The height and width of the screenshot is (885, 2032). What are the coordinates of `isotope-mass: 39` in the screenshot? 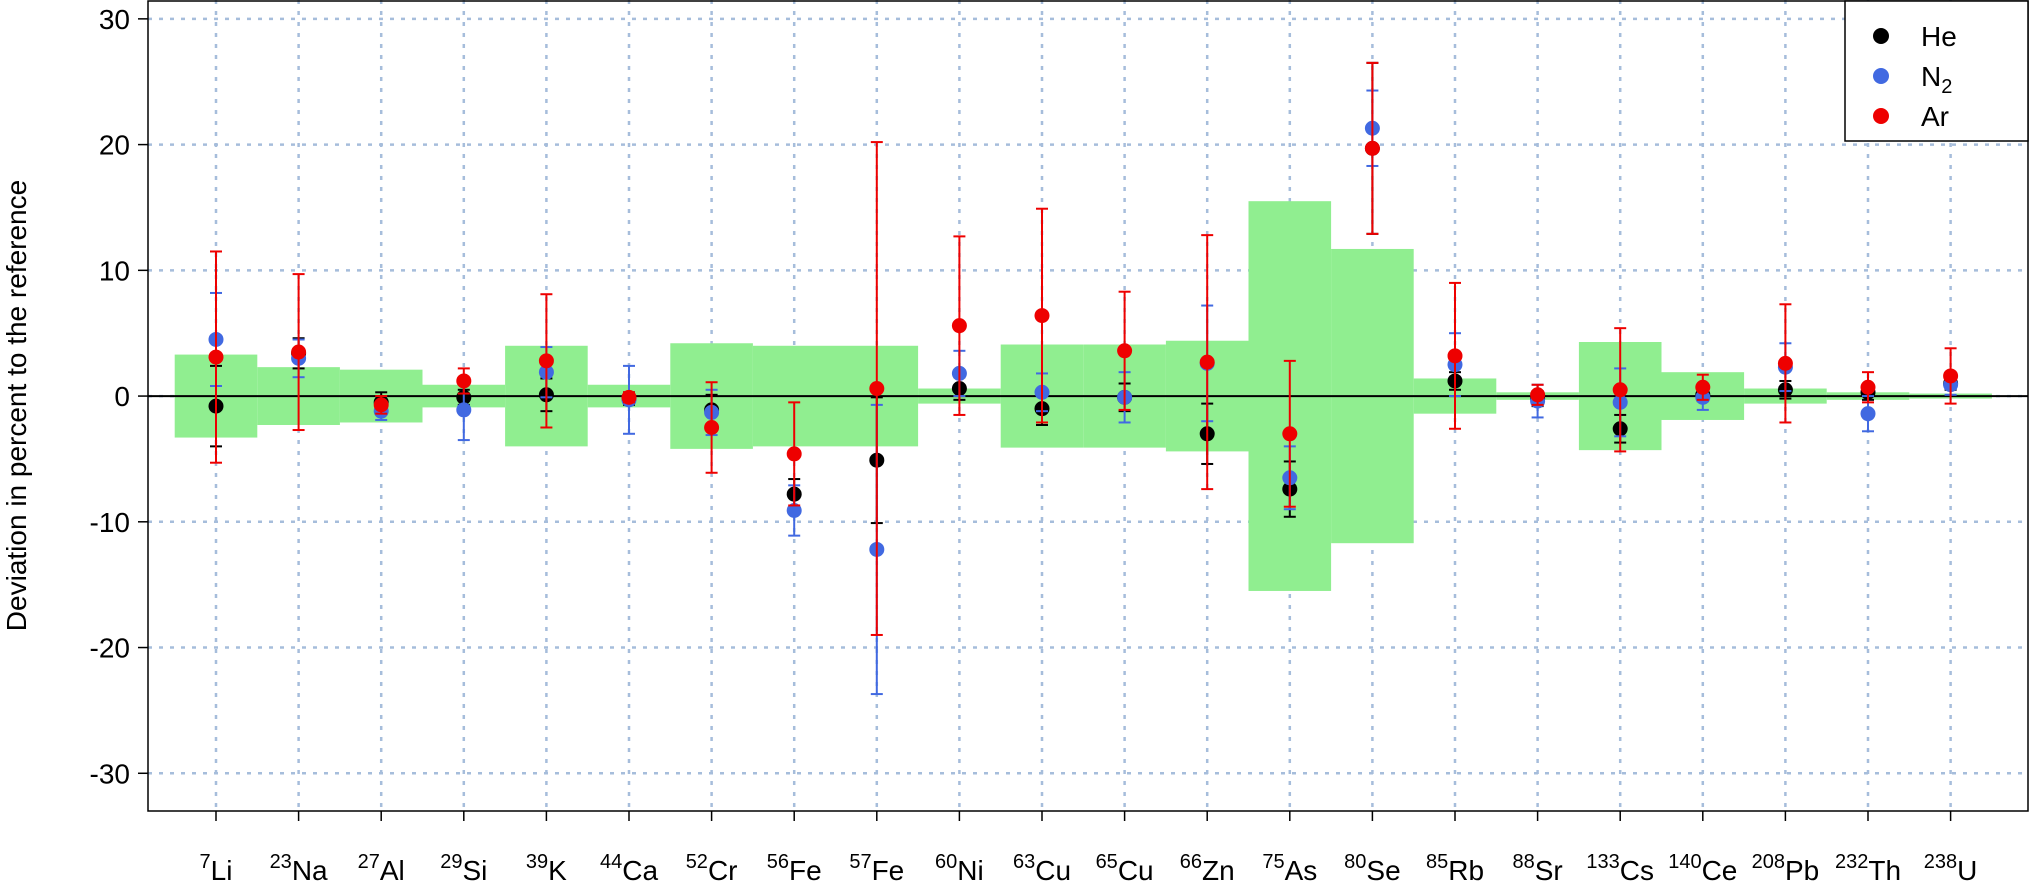 It's located at (537, 862).